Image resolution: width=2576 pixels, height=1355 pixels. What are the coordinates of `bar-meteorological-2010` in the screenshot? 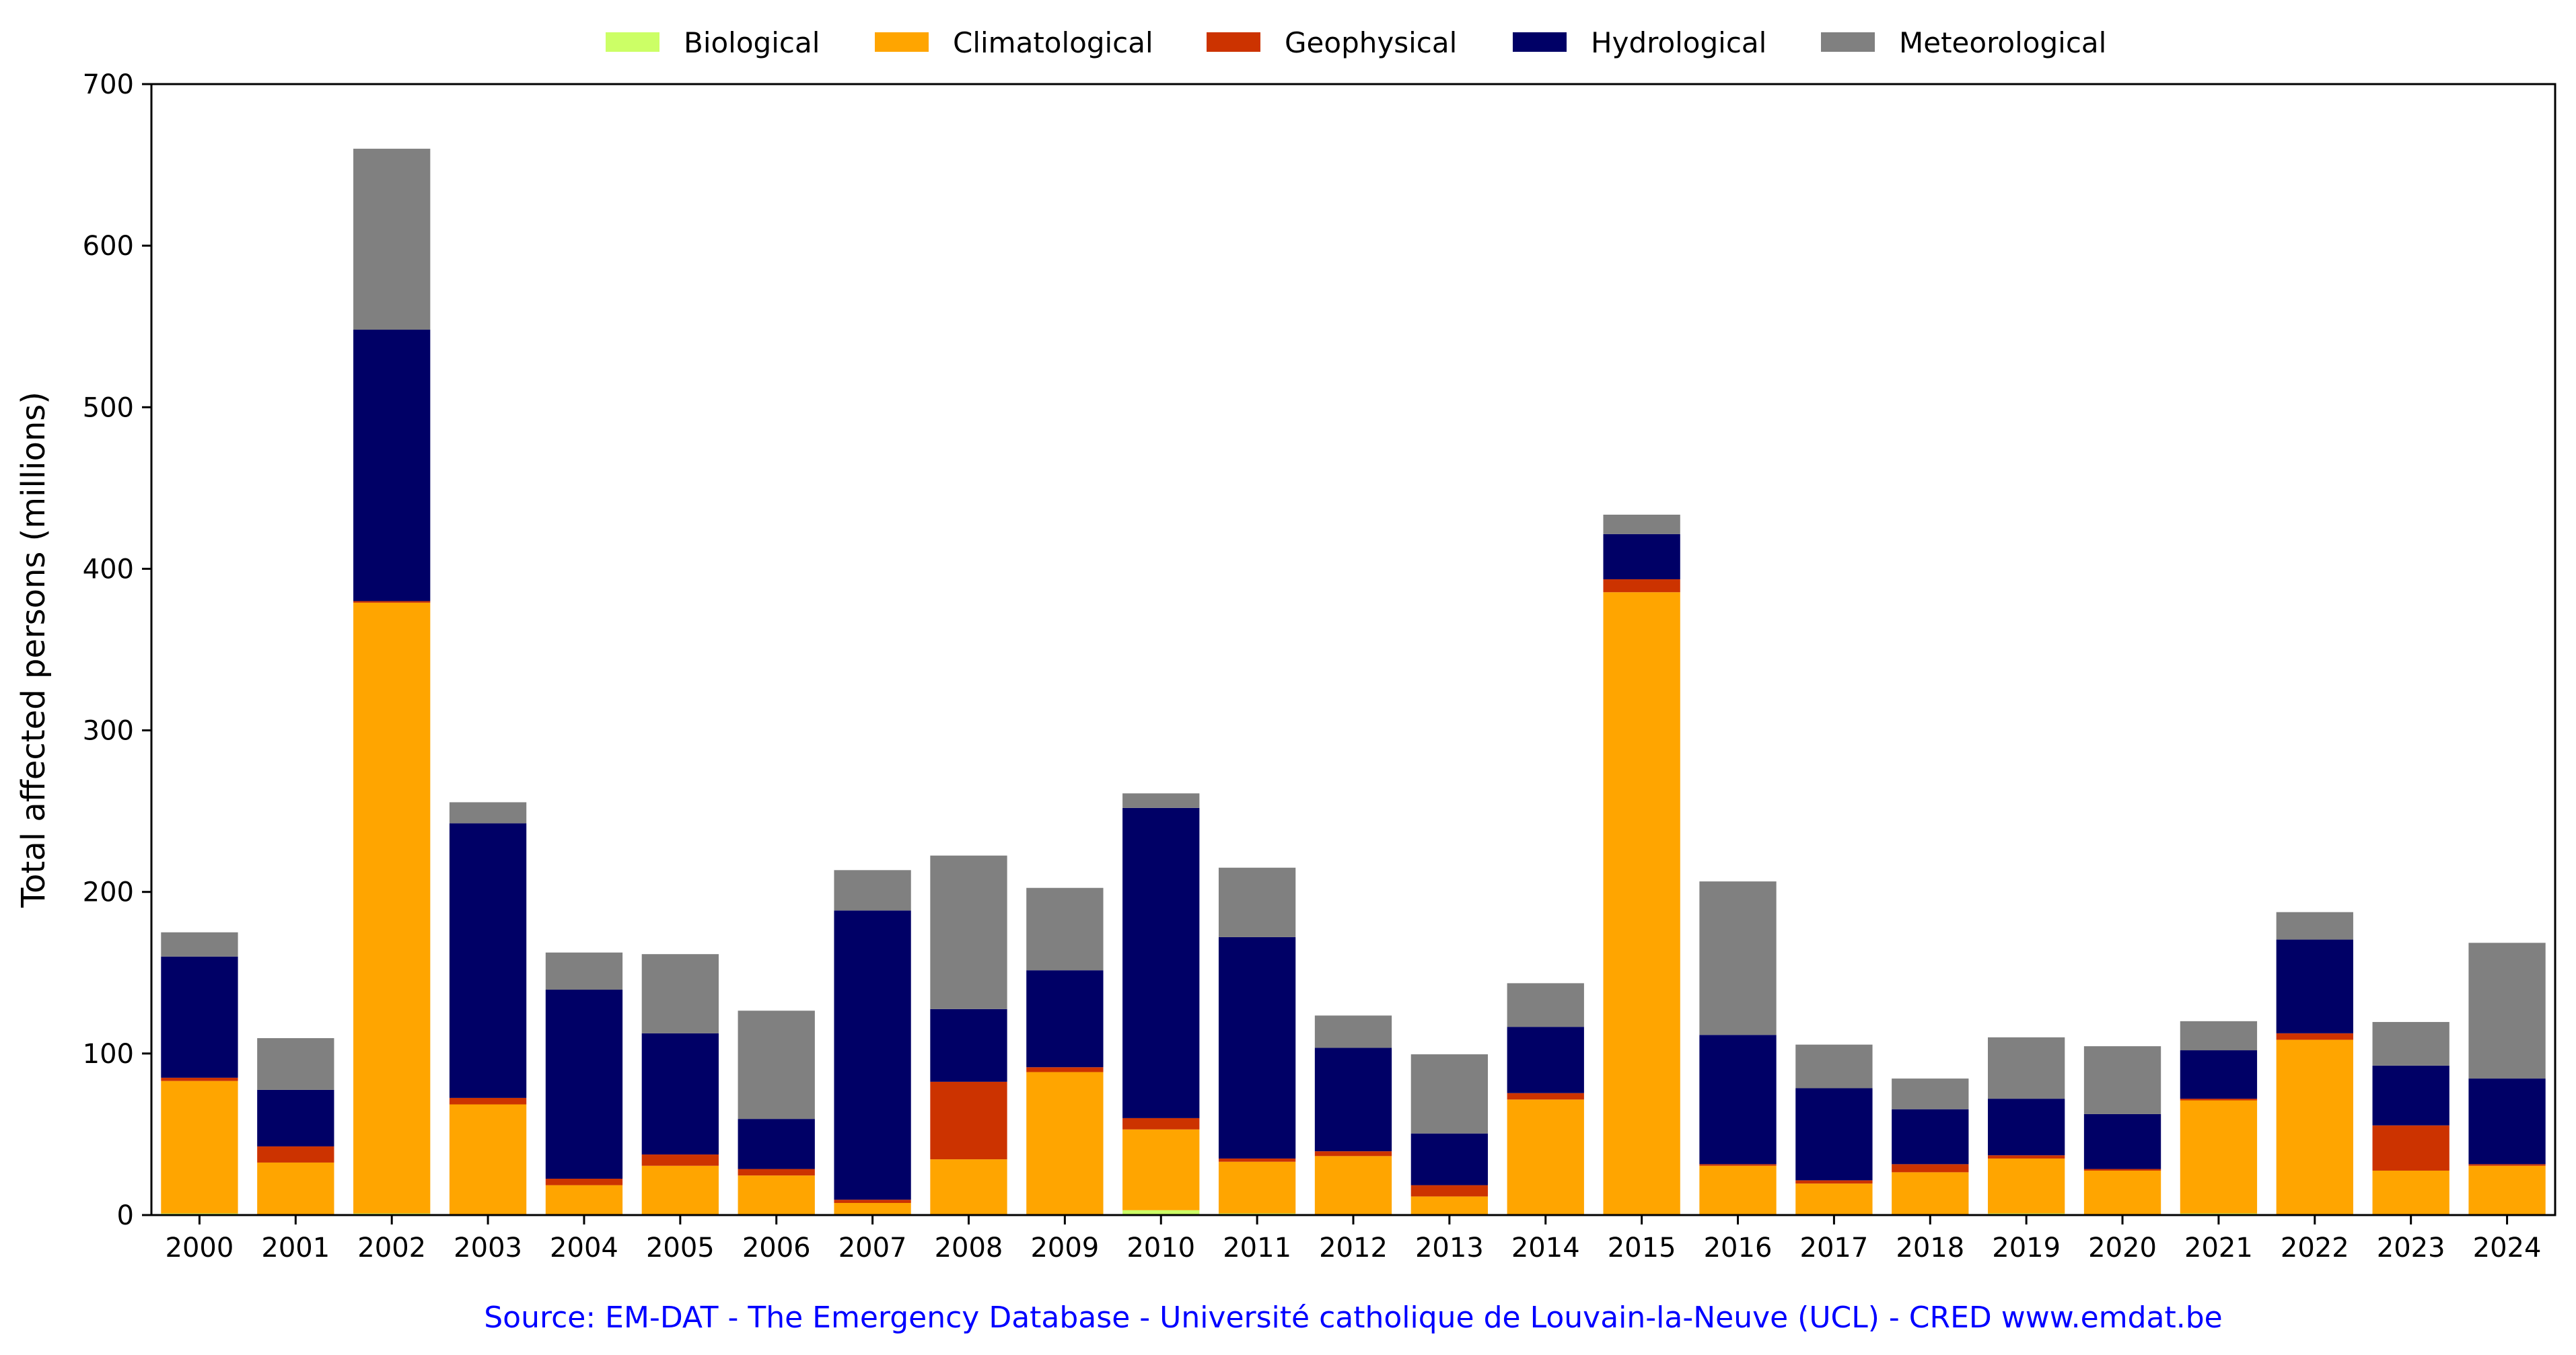 It's located at (1161, 800).